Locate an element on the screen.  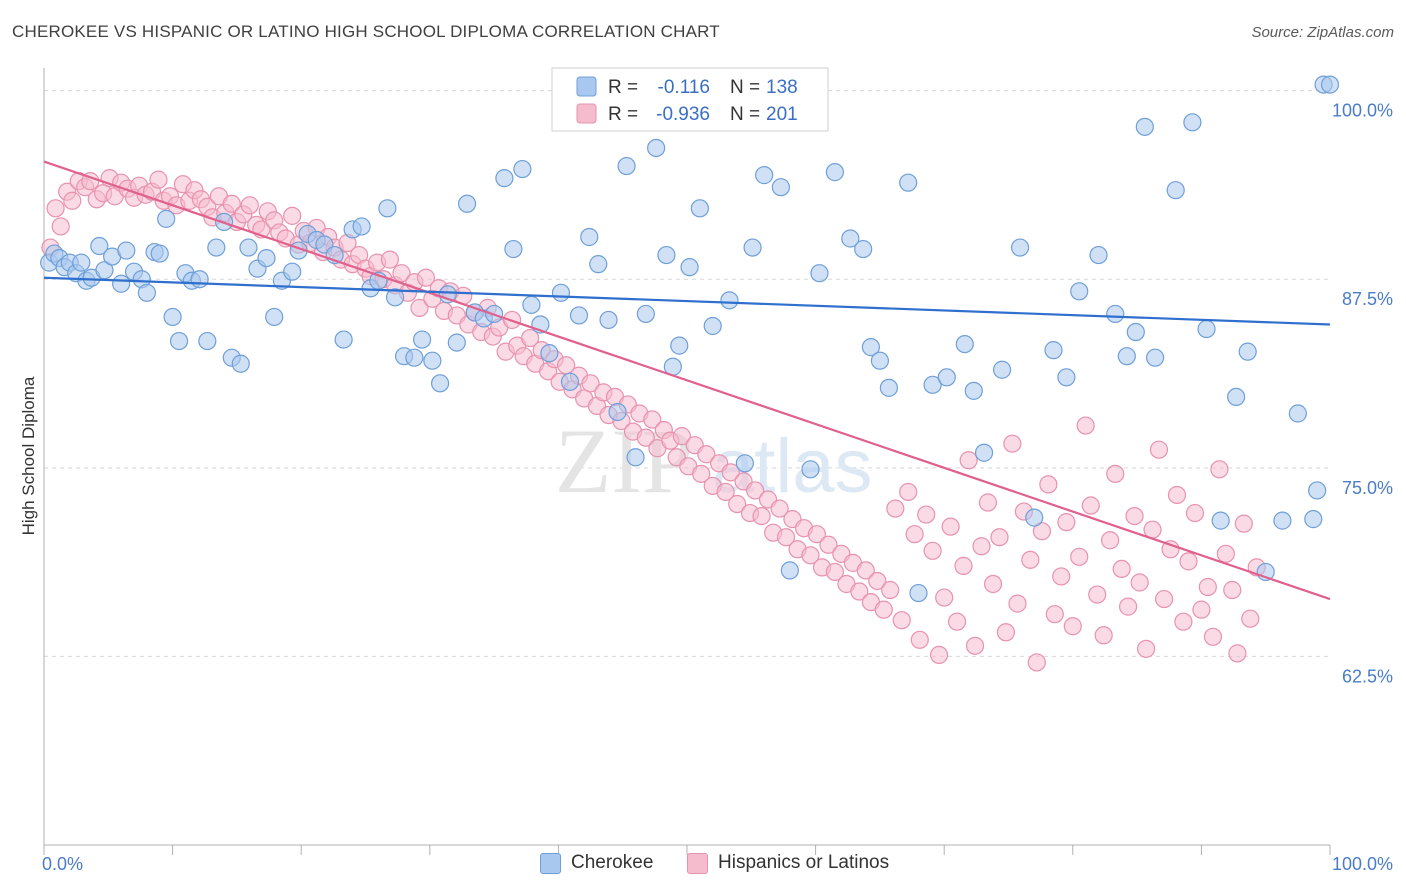
y-tick-label: 100.0% is located at coordinates (1362, 111).